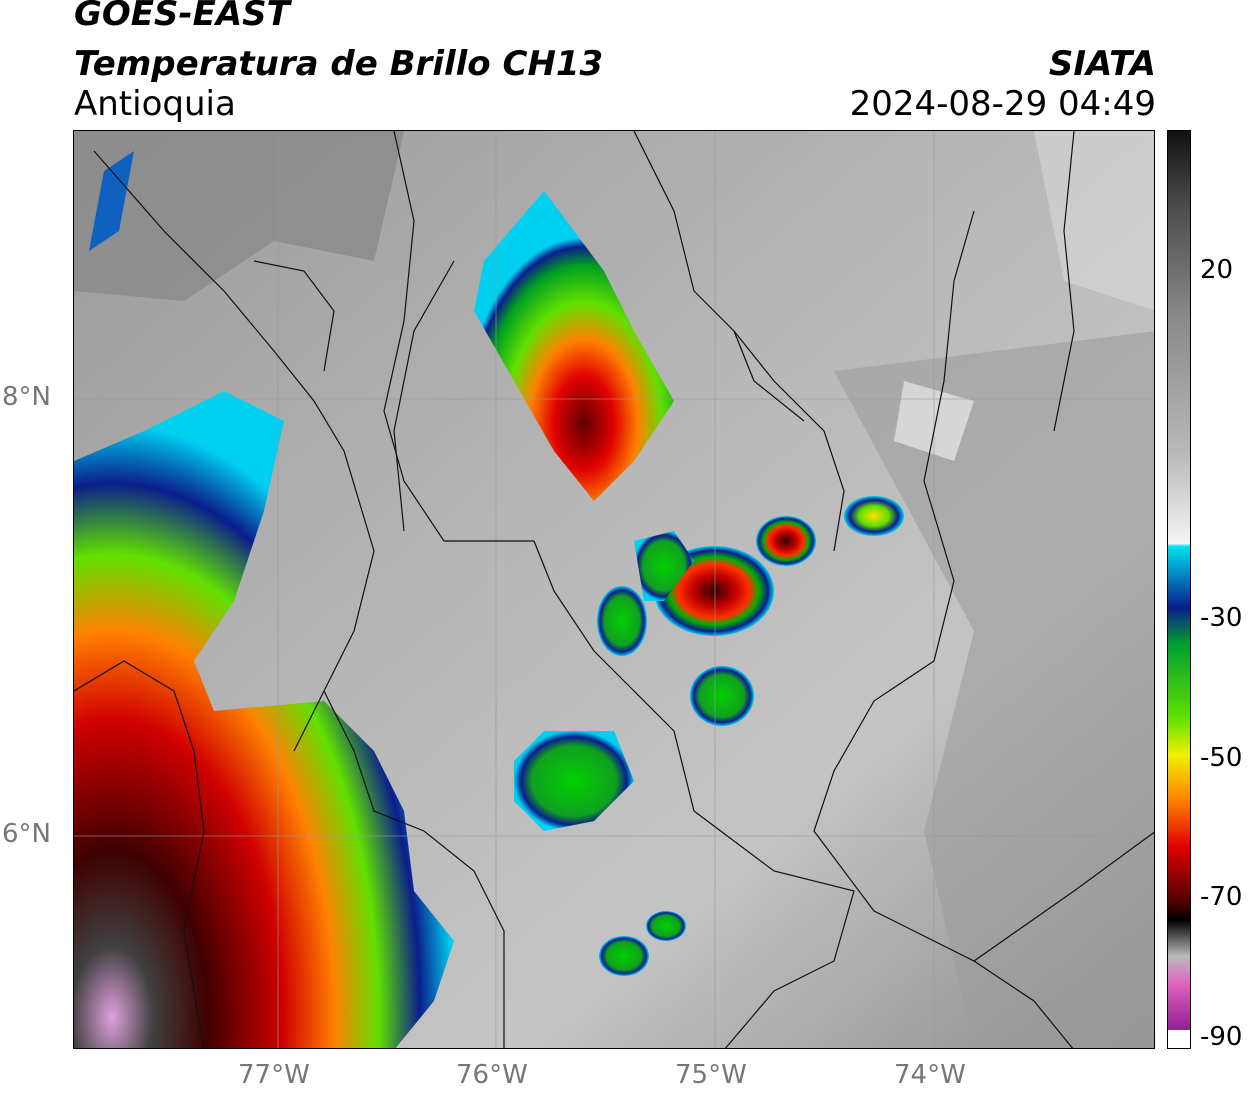  What do you see at coordinates (1221, 897) in the screenshot?
I see `colorbar-tick: -70` at bounding box center [1221, 897].